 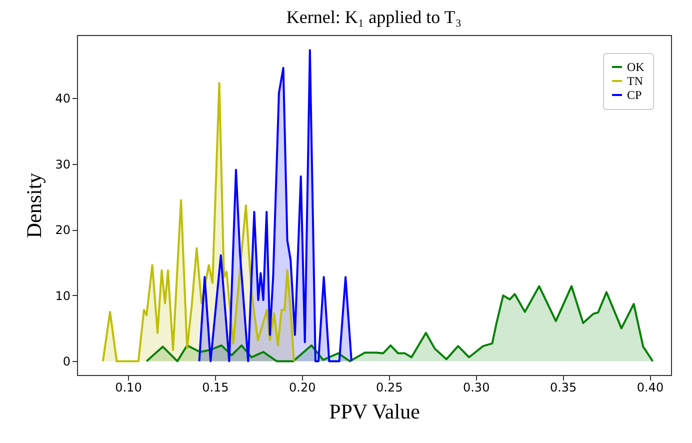 I want to click on y-tick-label: 40, so click(x=62, y=99).